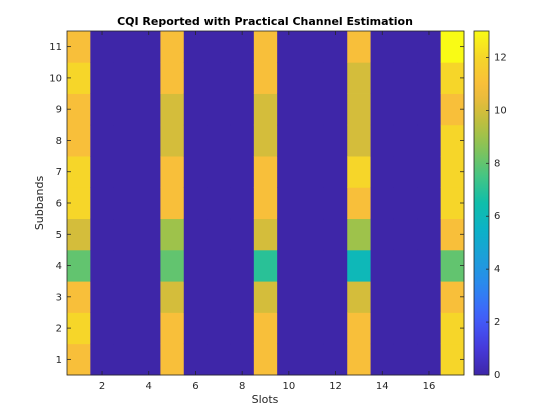 Image resolution: width=560 pixels, height=420 pixels. What do you see at coordinates (59, 204) in the screenshot?
I see `y-tick-label: 6` at bounding box center [59, 204].